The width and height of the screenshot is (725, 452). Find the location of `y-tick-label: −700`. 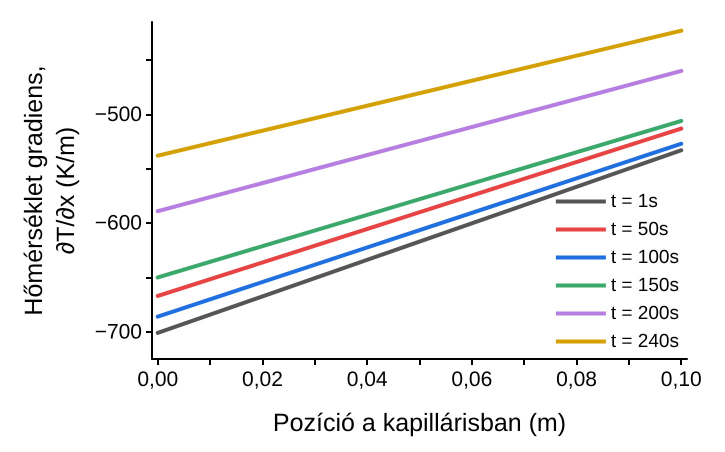

y-tick-label: −700 is located at coordinates (118, 332).